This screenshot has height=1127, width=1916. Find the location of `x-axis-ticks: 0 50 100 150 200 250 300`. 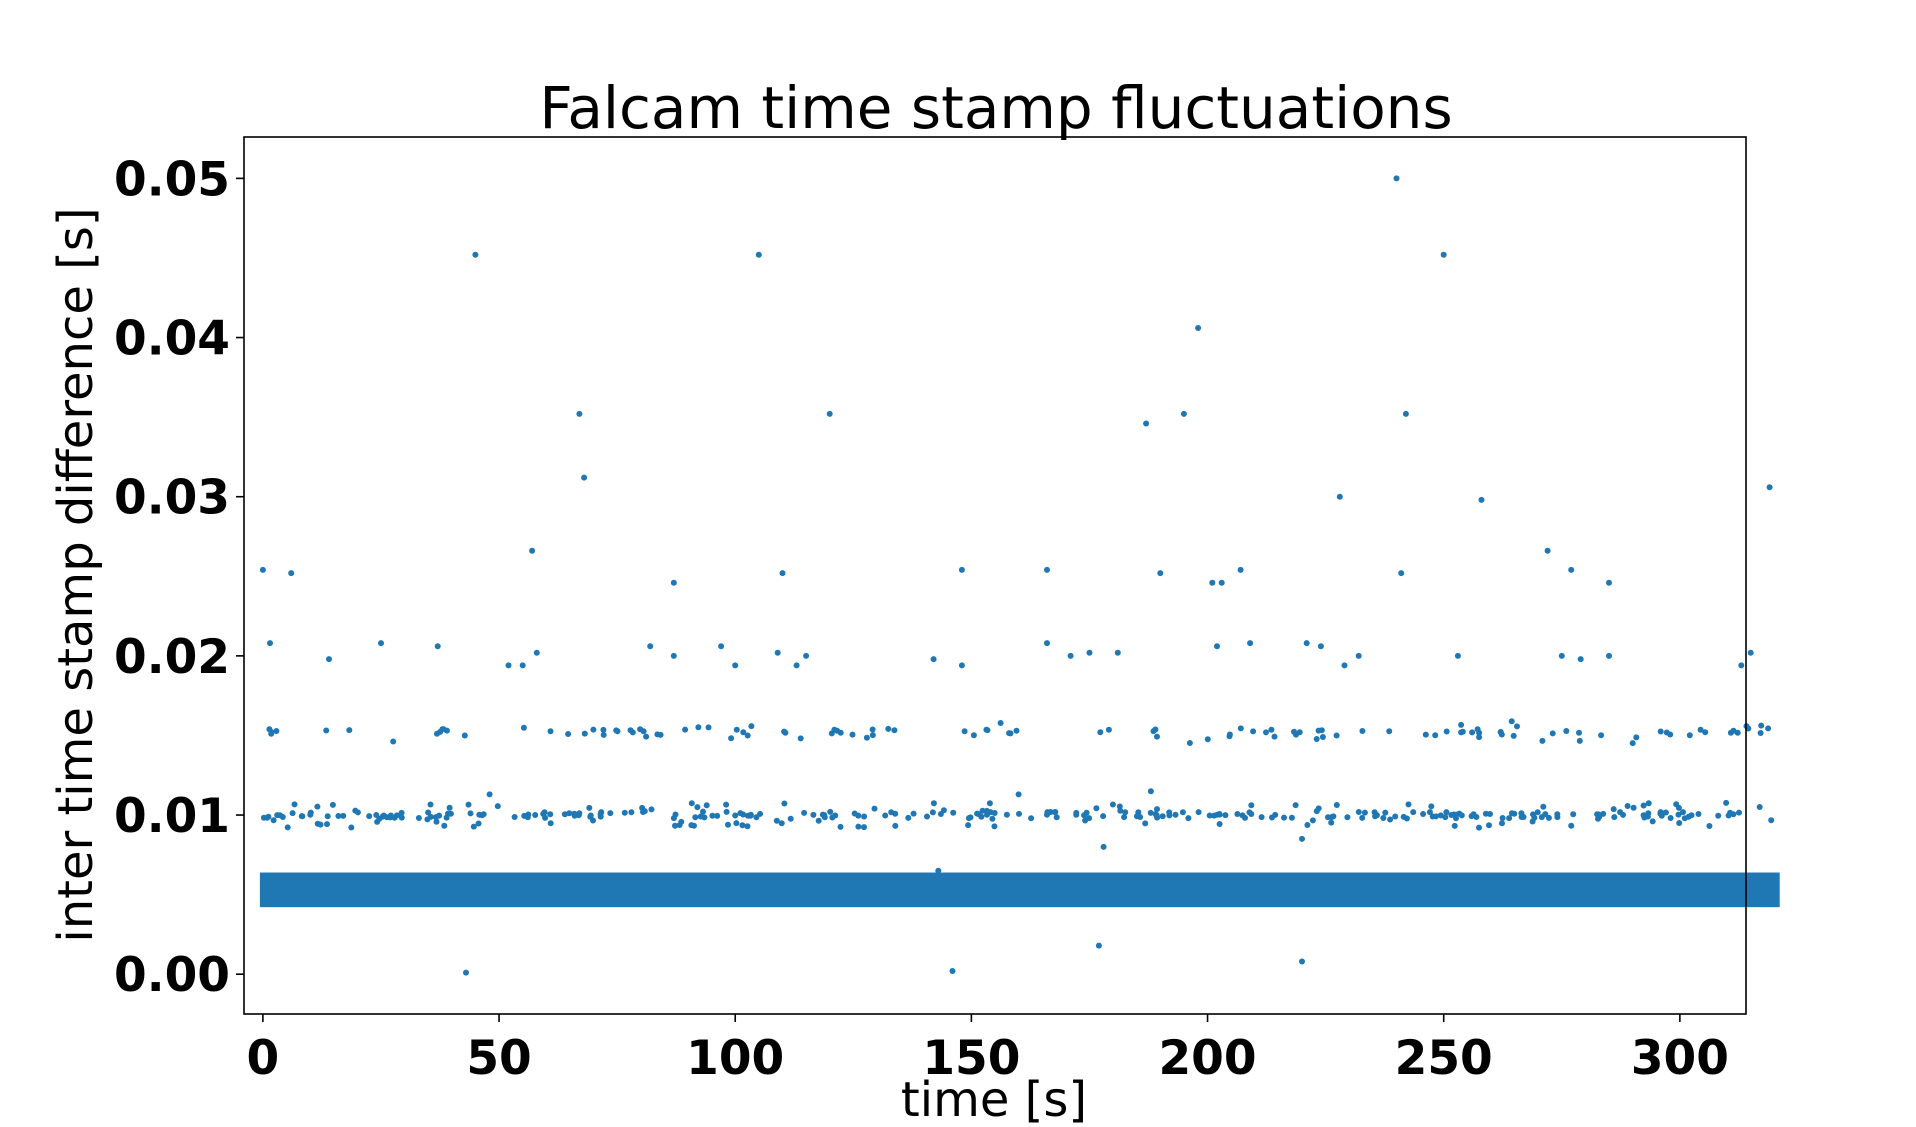

x-axis-ticks: 0 50 100 150 200 250 300 is located at coordinates (988, 1050).